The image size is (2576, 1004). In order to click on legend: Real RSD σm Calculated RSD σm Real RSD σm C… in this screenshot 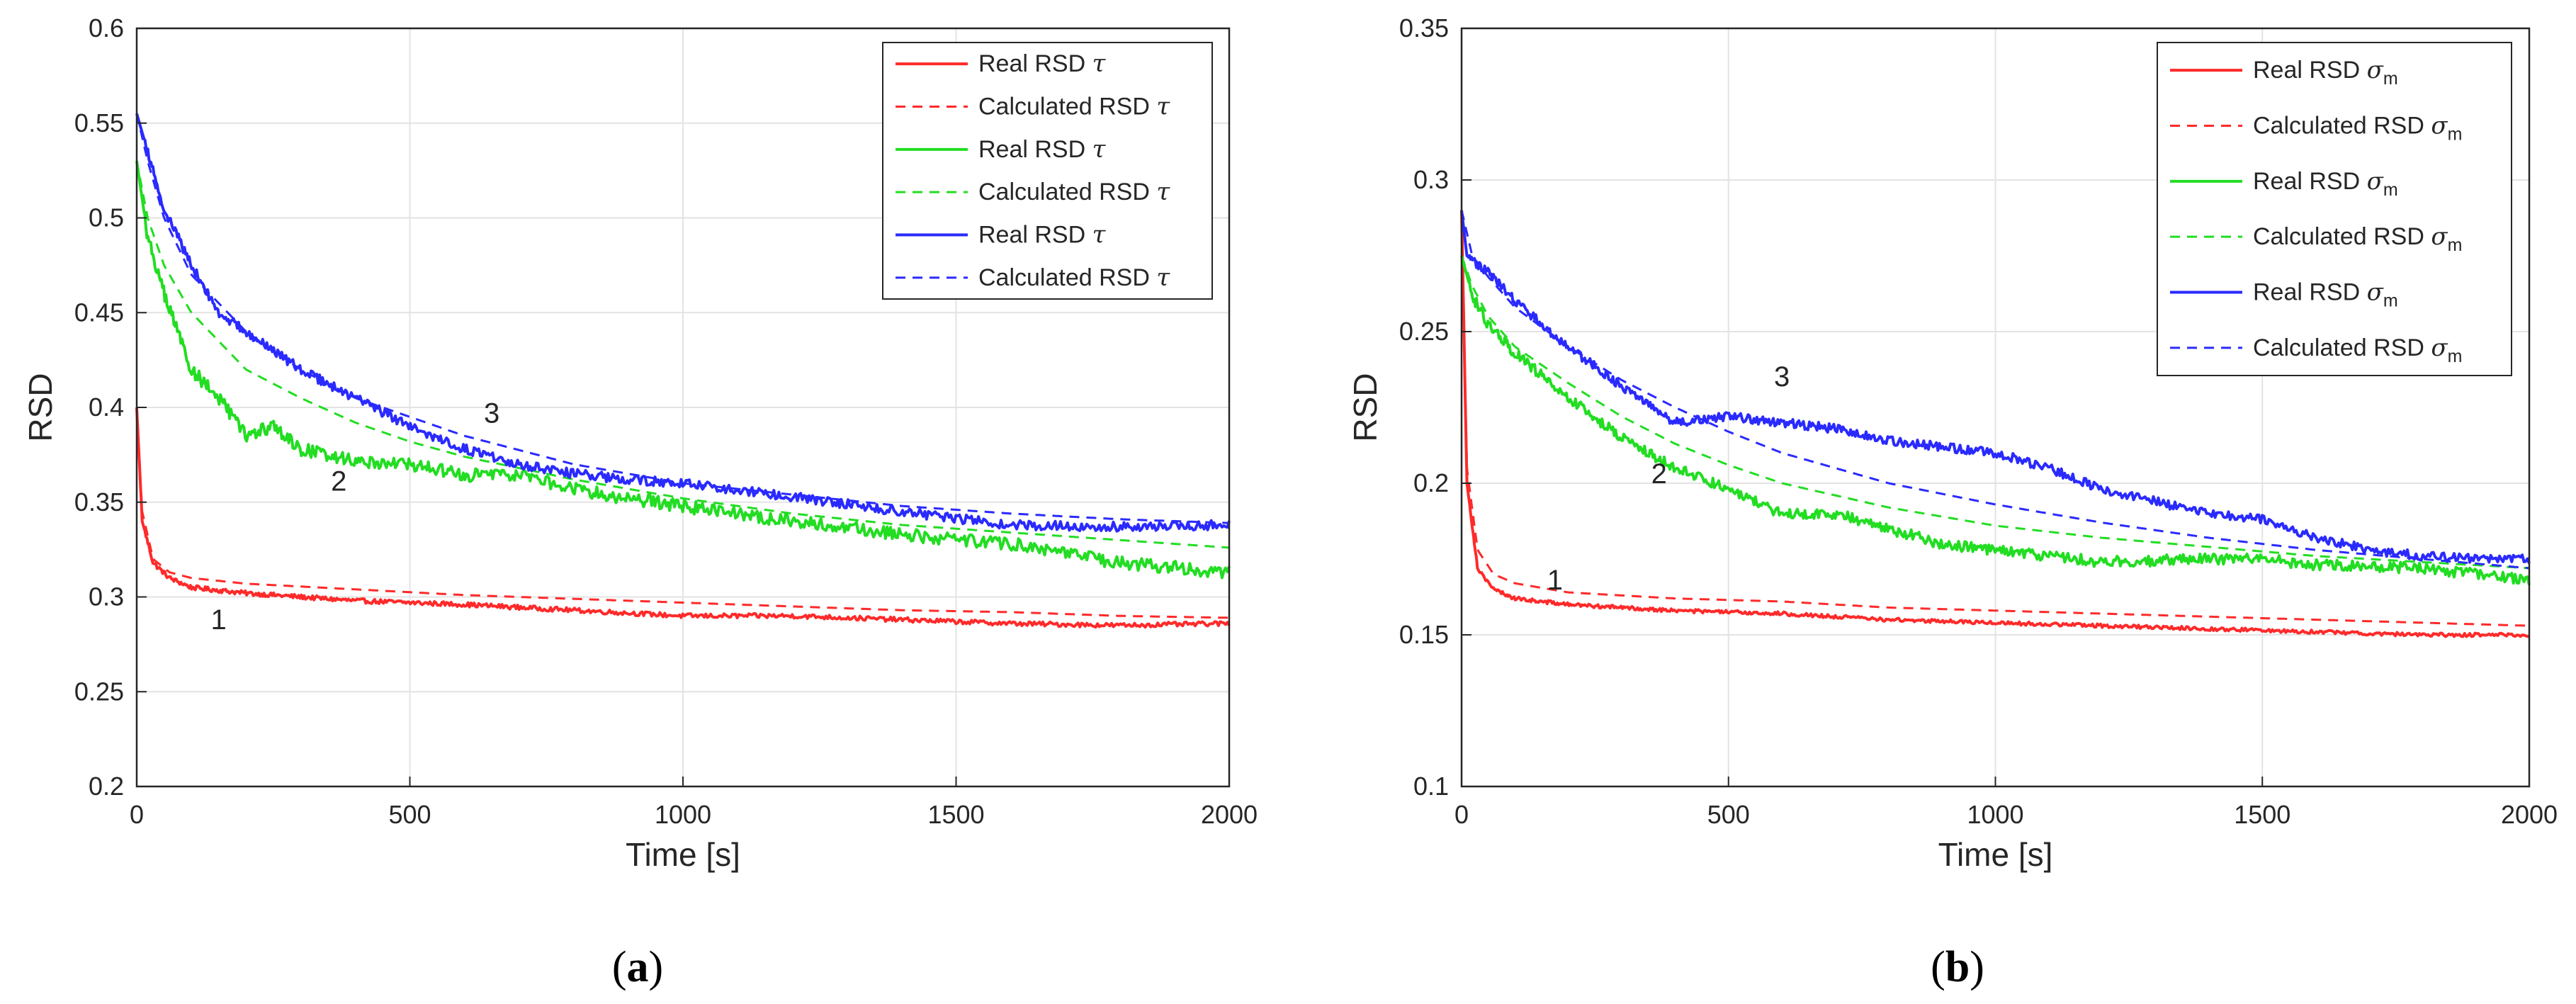, I will do `click(2334, 209)`.